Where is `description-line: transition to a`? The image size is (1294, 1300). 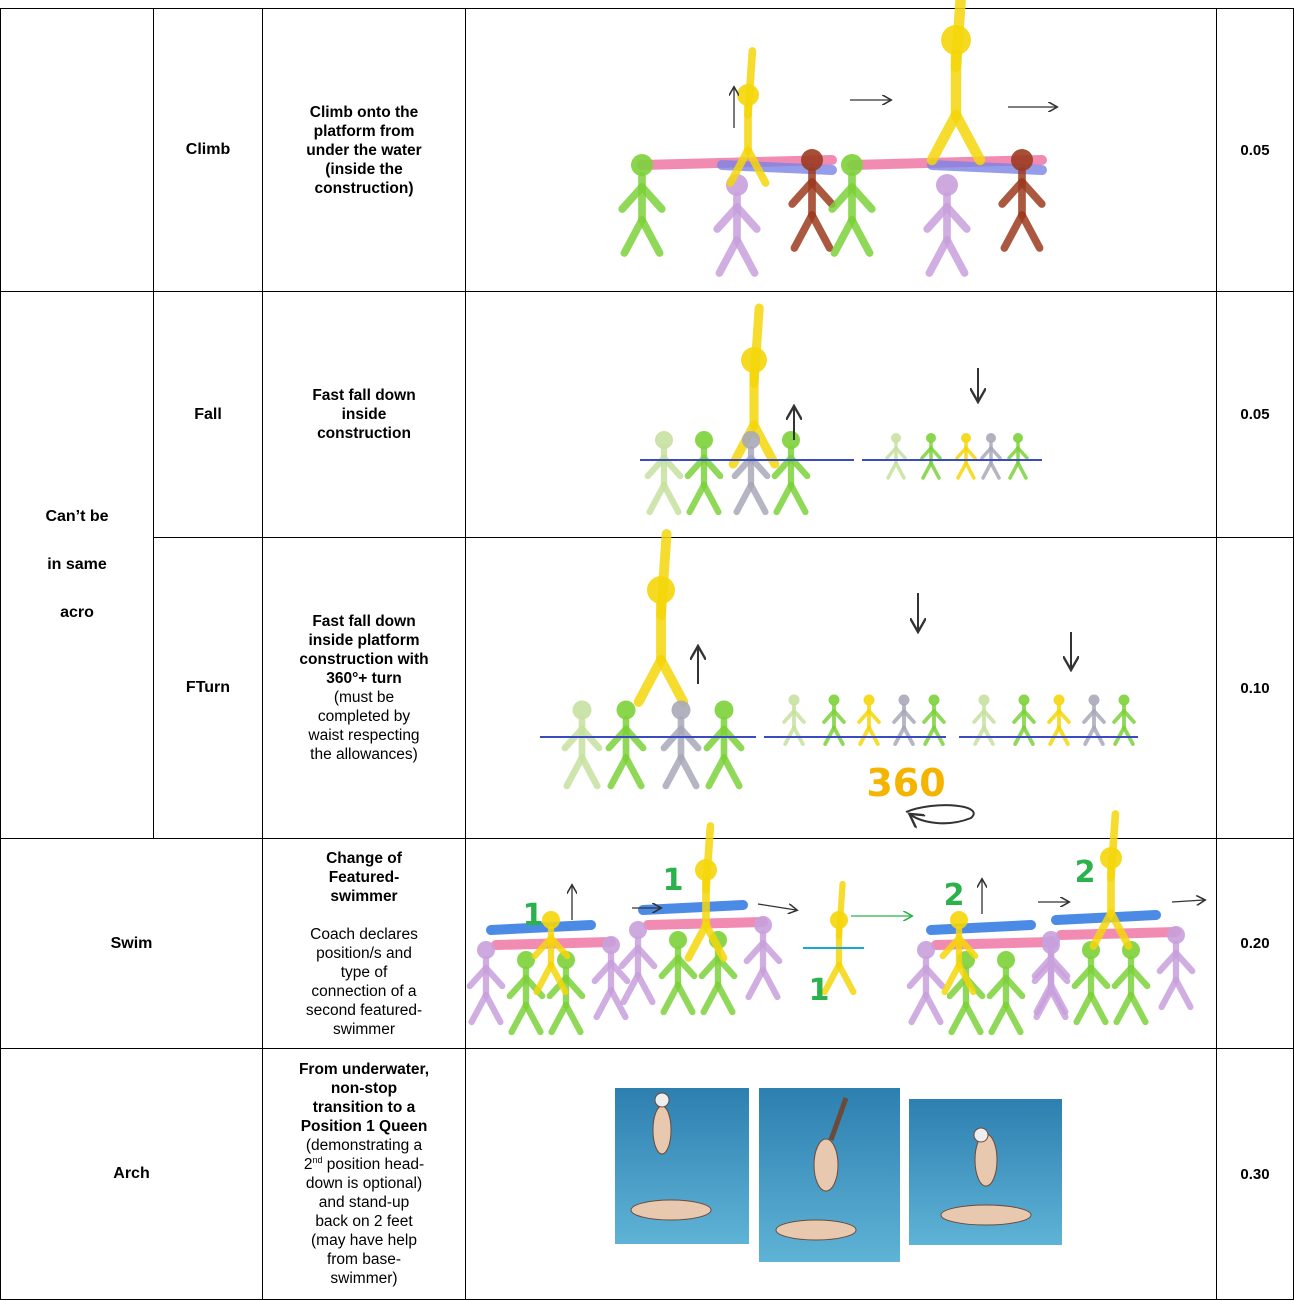 description-line: transition to a is located at coordinates (364, 1107).